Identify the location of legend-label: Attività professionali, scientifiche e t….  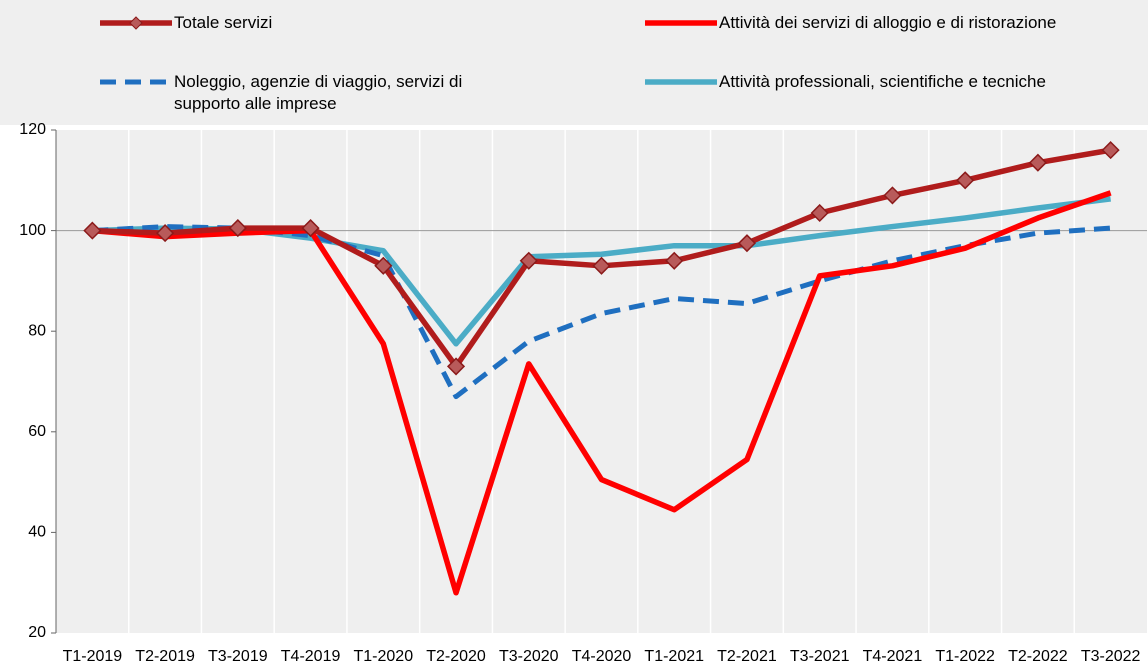
(882, 81).